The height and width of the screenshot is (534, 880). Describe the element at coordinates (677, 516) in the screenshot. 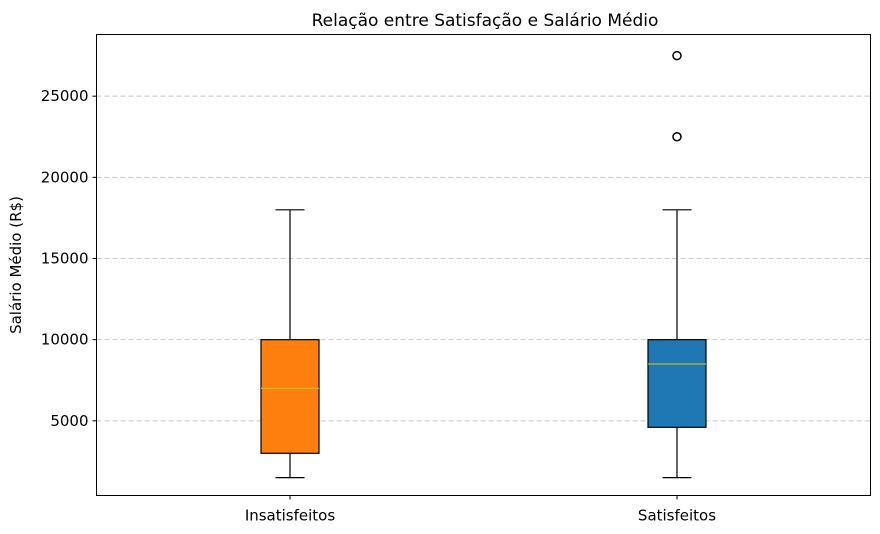

I see `x-tick-label: Satisfeitos` at that location.